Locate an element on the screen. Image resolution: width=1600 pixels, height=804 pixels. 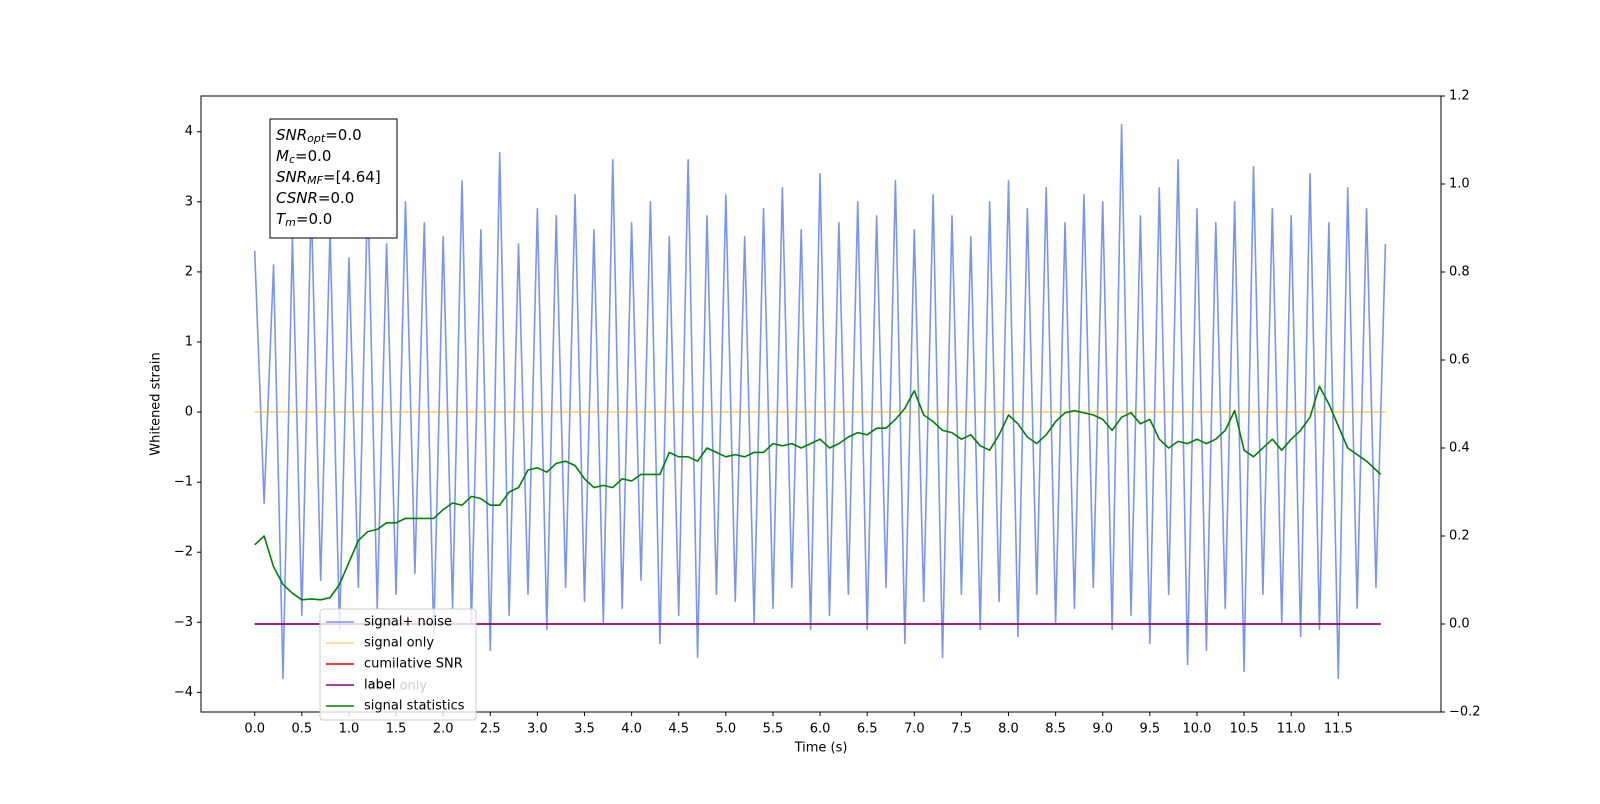
x-tick-label: 0.0 is located at coordinates (254, 729).